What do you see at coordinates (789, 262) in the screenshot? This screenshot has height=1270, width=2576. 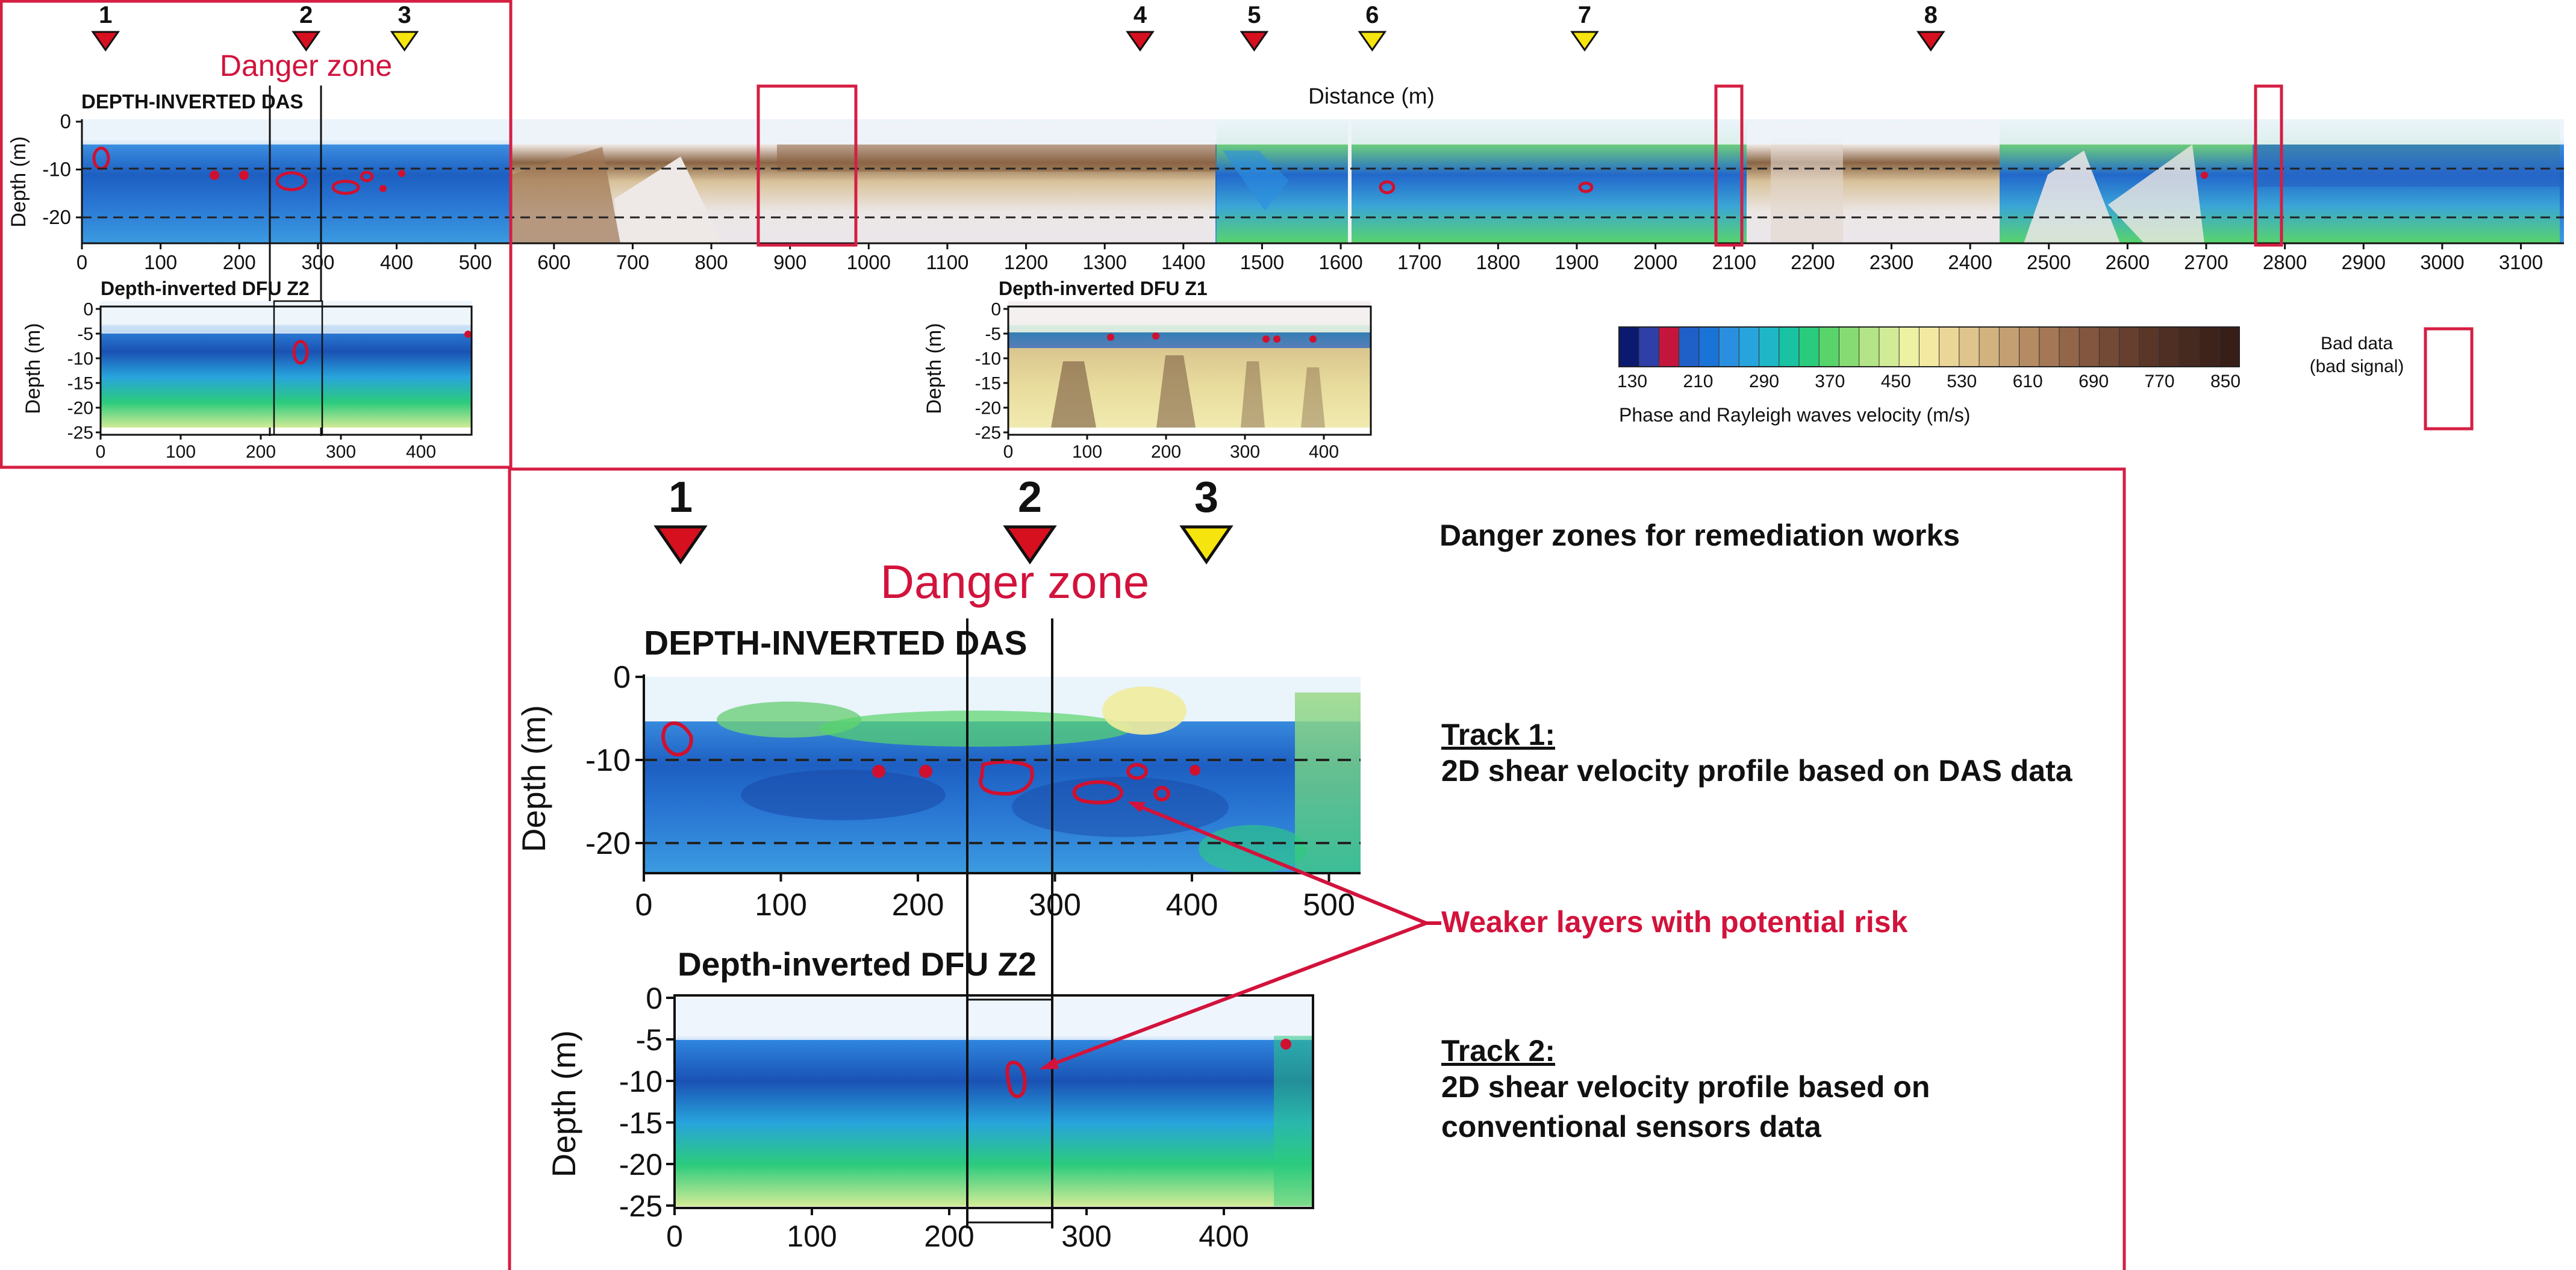 I see `x-tick-label-900: 900` at bounding box center [789, 262].